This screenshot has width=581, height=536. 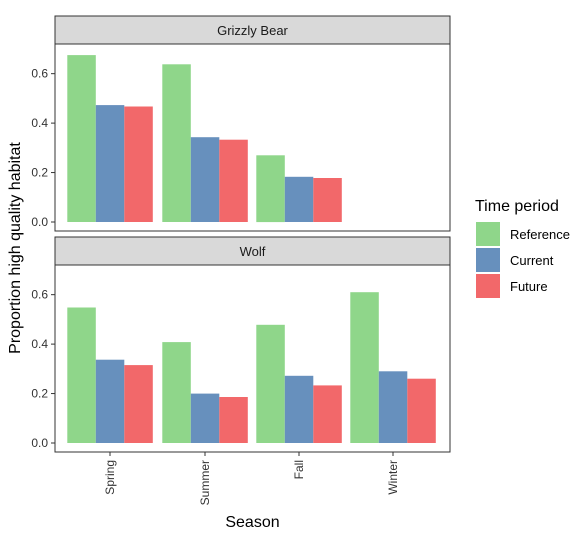 I want to click on legend-label-reference: Reference, so click(x=540, y=234).